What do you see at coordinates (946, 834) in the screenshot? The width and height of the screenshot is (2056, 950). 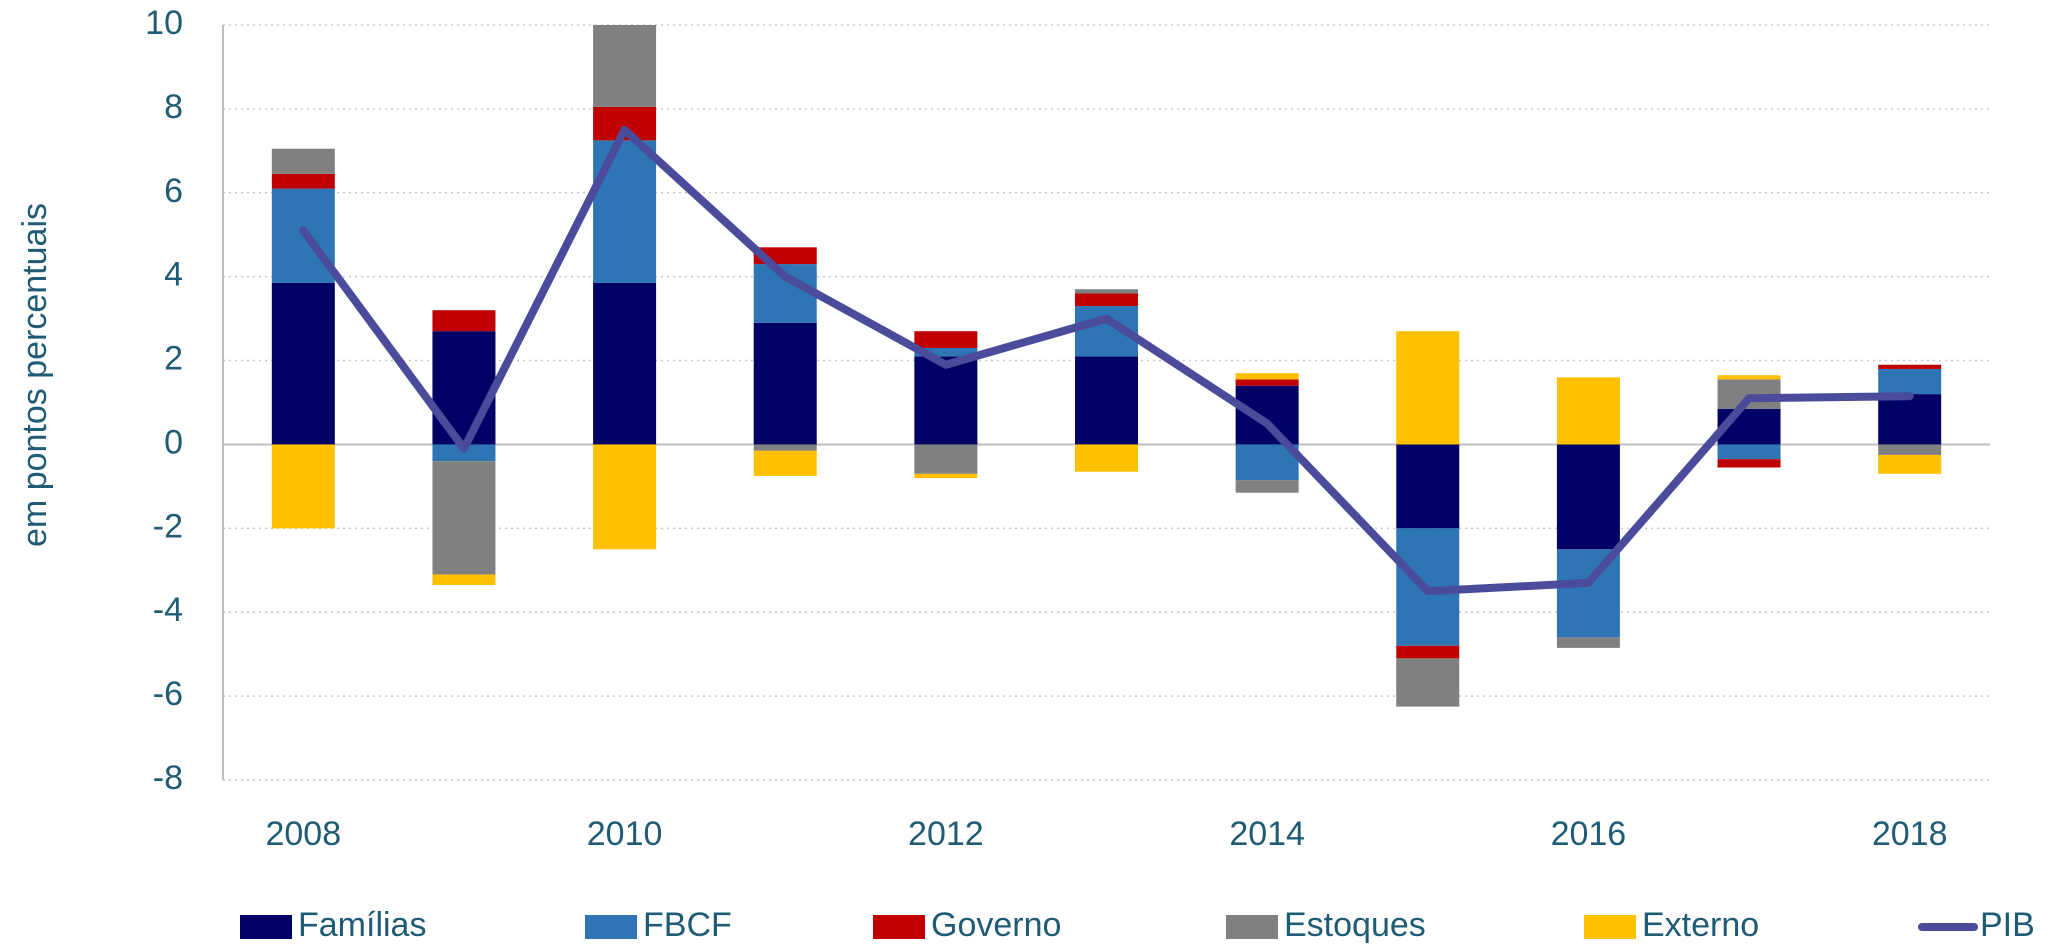 I see `x-tick-label: 2012` at bounding box center [946, 834].